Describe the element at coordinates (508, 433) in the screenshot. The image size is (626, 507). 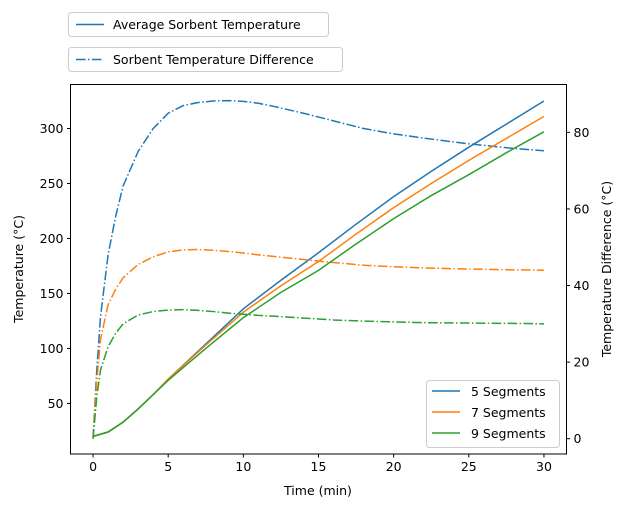
I see `legend-label: 9 Segments` at that location.